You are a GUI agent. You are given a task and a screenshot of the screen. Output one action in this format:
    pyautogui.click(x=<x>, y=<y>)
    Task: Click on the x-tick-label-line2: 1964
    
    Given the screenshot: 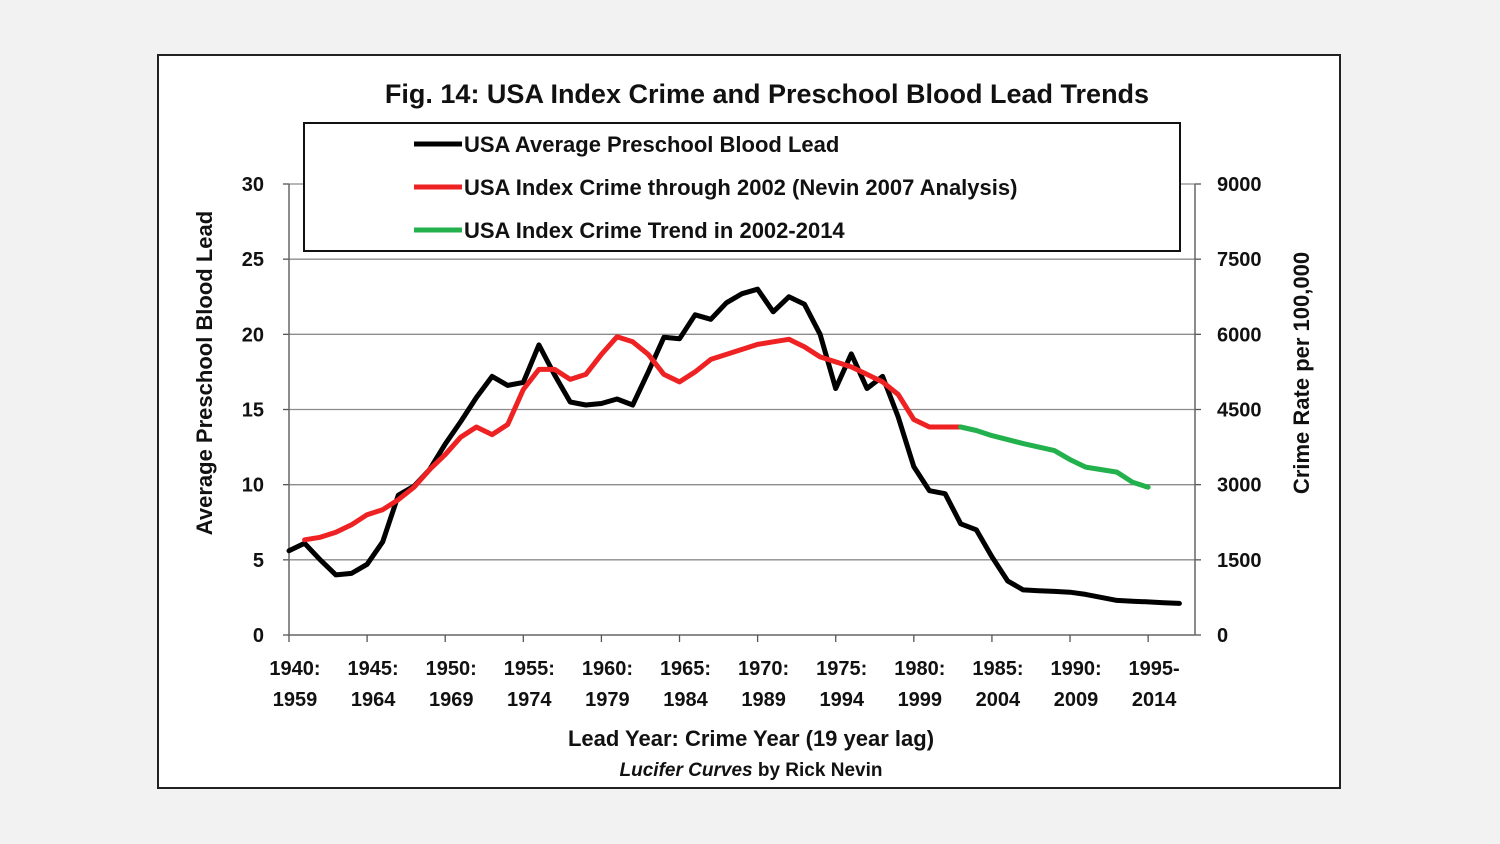 What is the action you would take?
    pyautogui.click(x=373, y=700)
    